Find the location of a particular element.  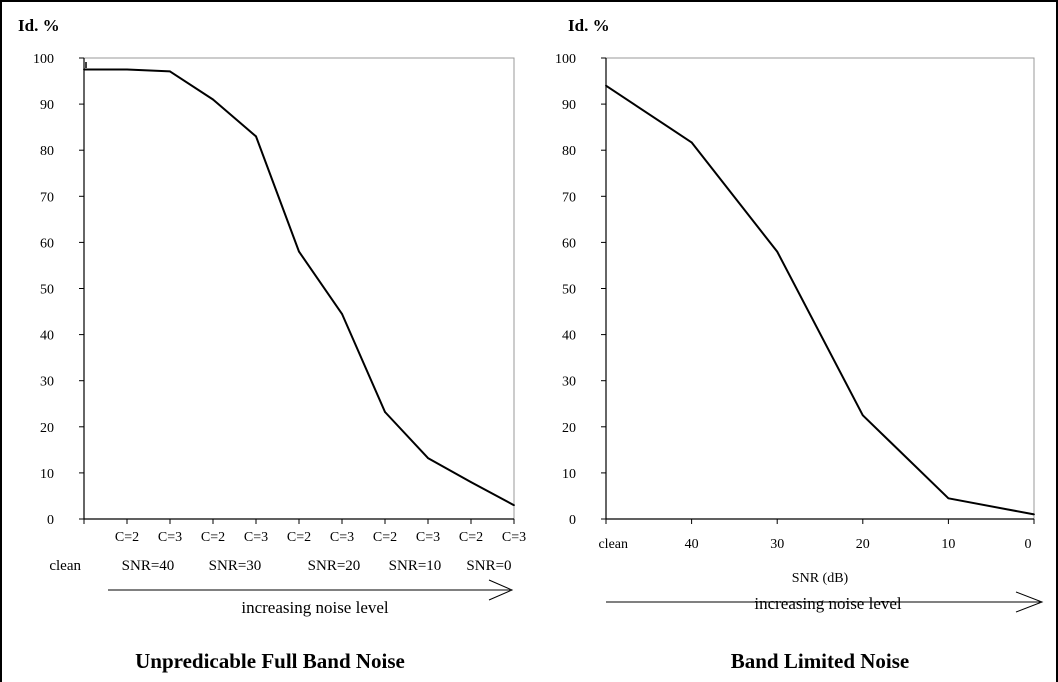

frame-left-border is located at coordinates (1, 341).